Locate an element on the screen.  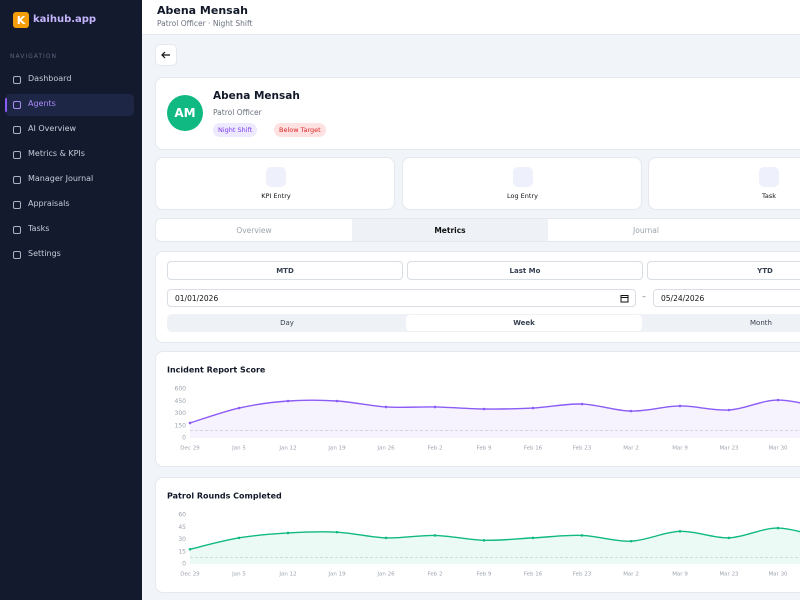
end-date-text: 05/24/2026 is located at coordinates (683, 298).